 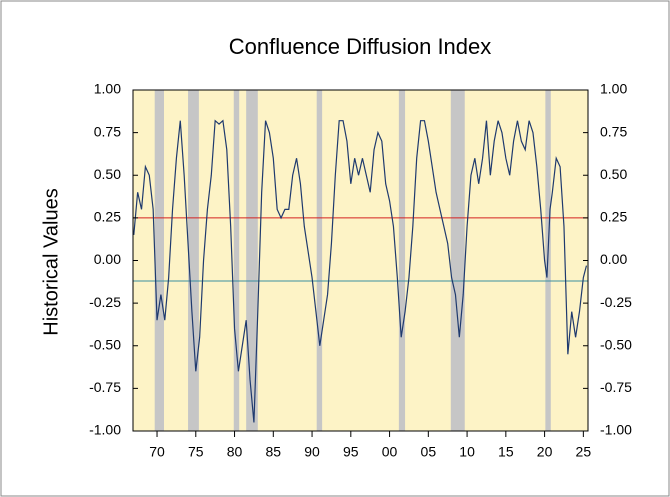 I want to click on y-tick-label: -0.50, so click(x=105, y=344).